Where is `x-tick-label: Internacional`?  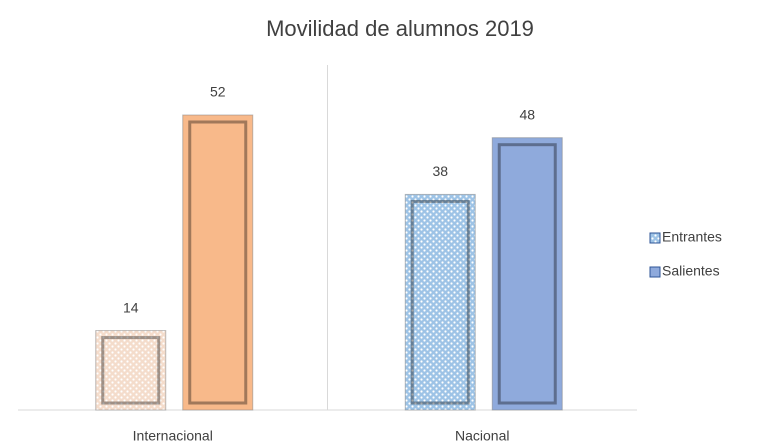
x-tick-label: Internacional is located at coordinates (173, 436).